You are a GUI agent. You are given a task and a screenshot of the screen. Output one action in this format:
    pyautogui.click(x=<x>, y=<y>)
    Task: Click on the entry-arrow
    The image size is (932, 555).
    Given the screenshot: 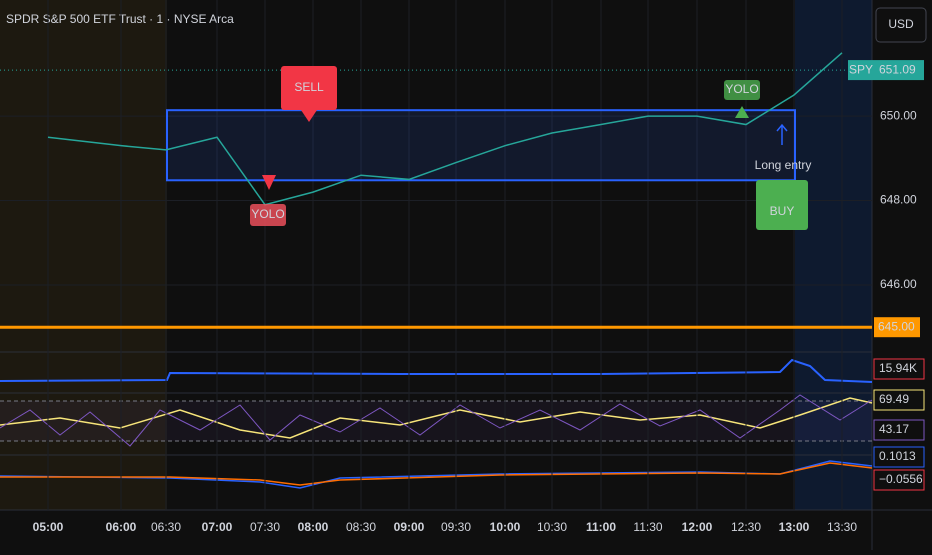 What is the action you would take?
    pyautogui.click(x=782, y=134)
    